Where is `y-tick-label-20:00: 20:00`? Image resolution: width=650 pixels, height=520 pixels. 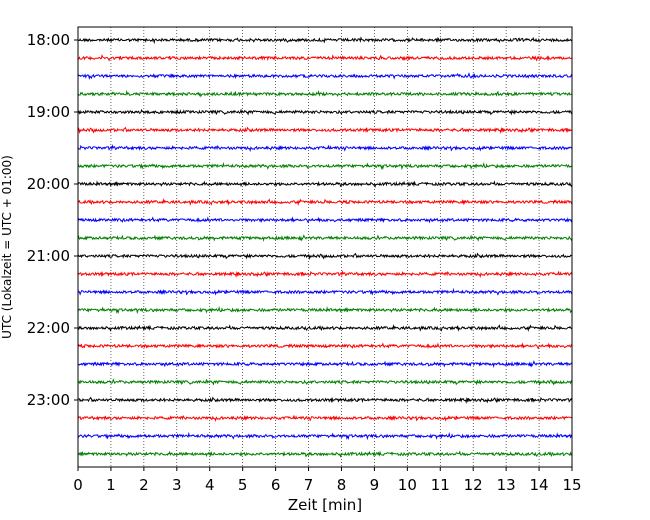 y-tick-label-20:00: 20:00 is located at coordinates (48, 184).